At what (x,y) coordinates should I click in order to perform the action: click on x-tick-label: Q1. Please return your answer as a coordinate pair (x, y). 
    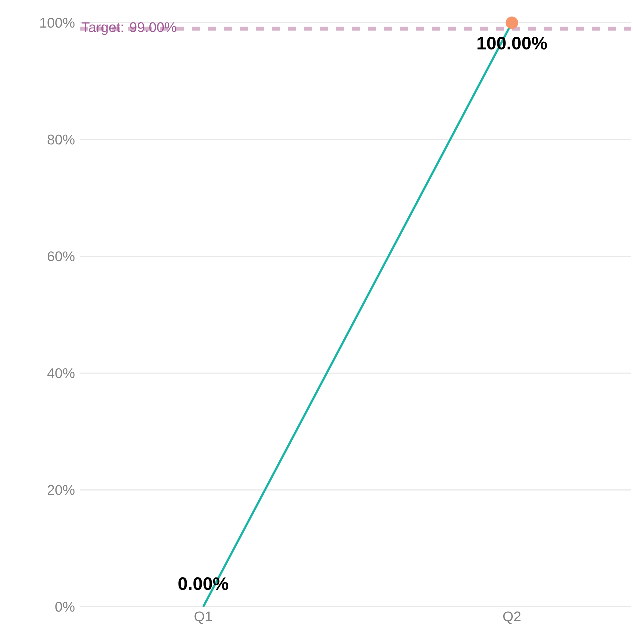
    Looking at the image, I should click on (203, 618).